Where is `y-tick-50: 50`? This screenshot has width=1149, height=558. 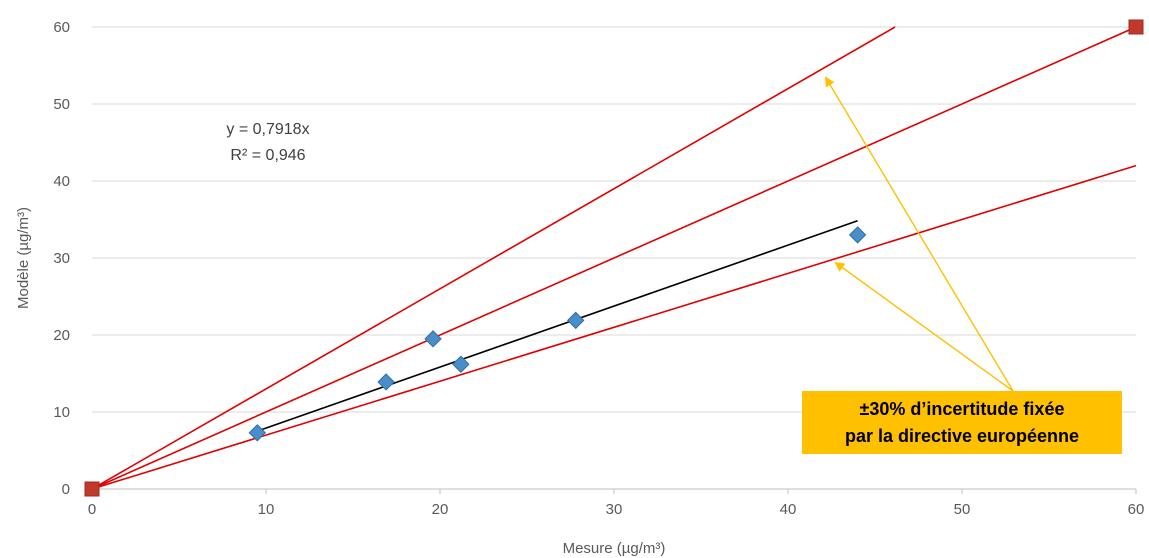
y-tick-50: 50 is located at coordinates (61, 104).